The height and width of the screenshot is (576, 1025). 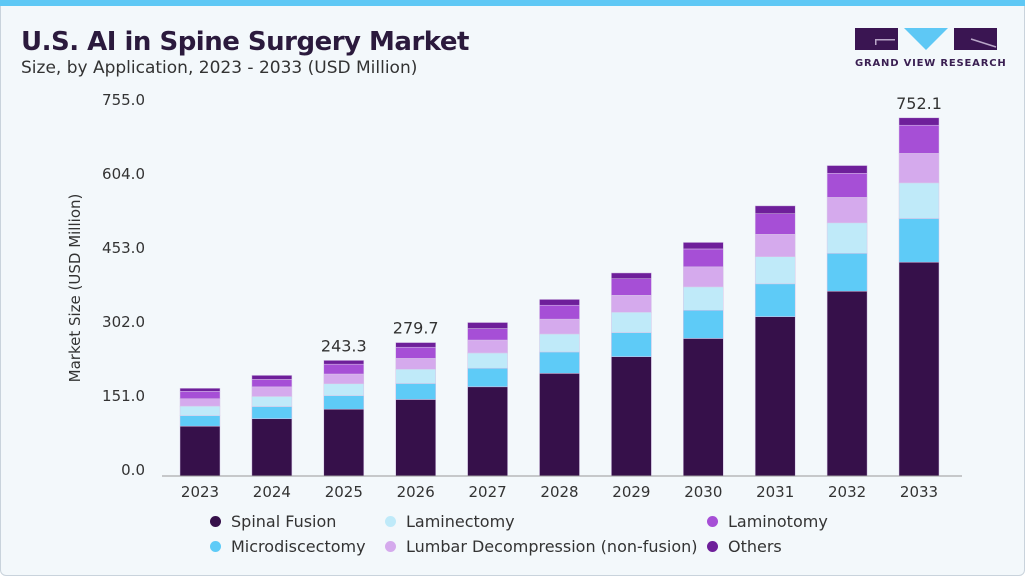 I want to click on bar-segment-microdiscectomy-2026, so click(x=415, y=391).